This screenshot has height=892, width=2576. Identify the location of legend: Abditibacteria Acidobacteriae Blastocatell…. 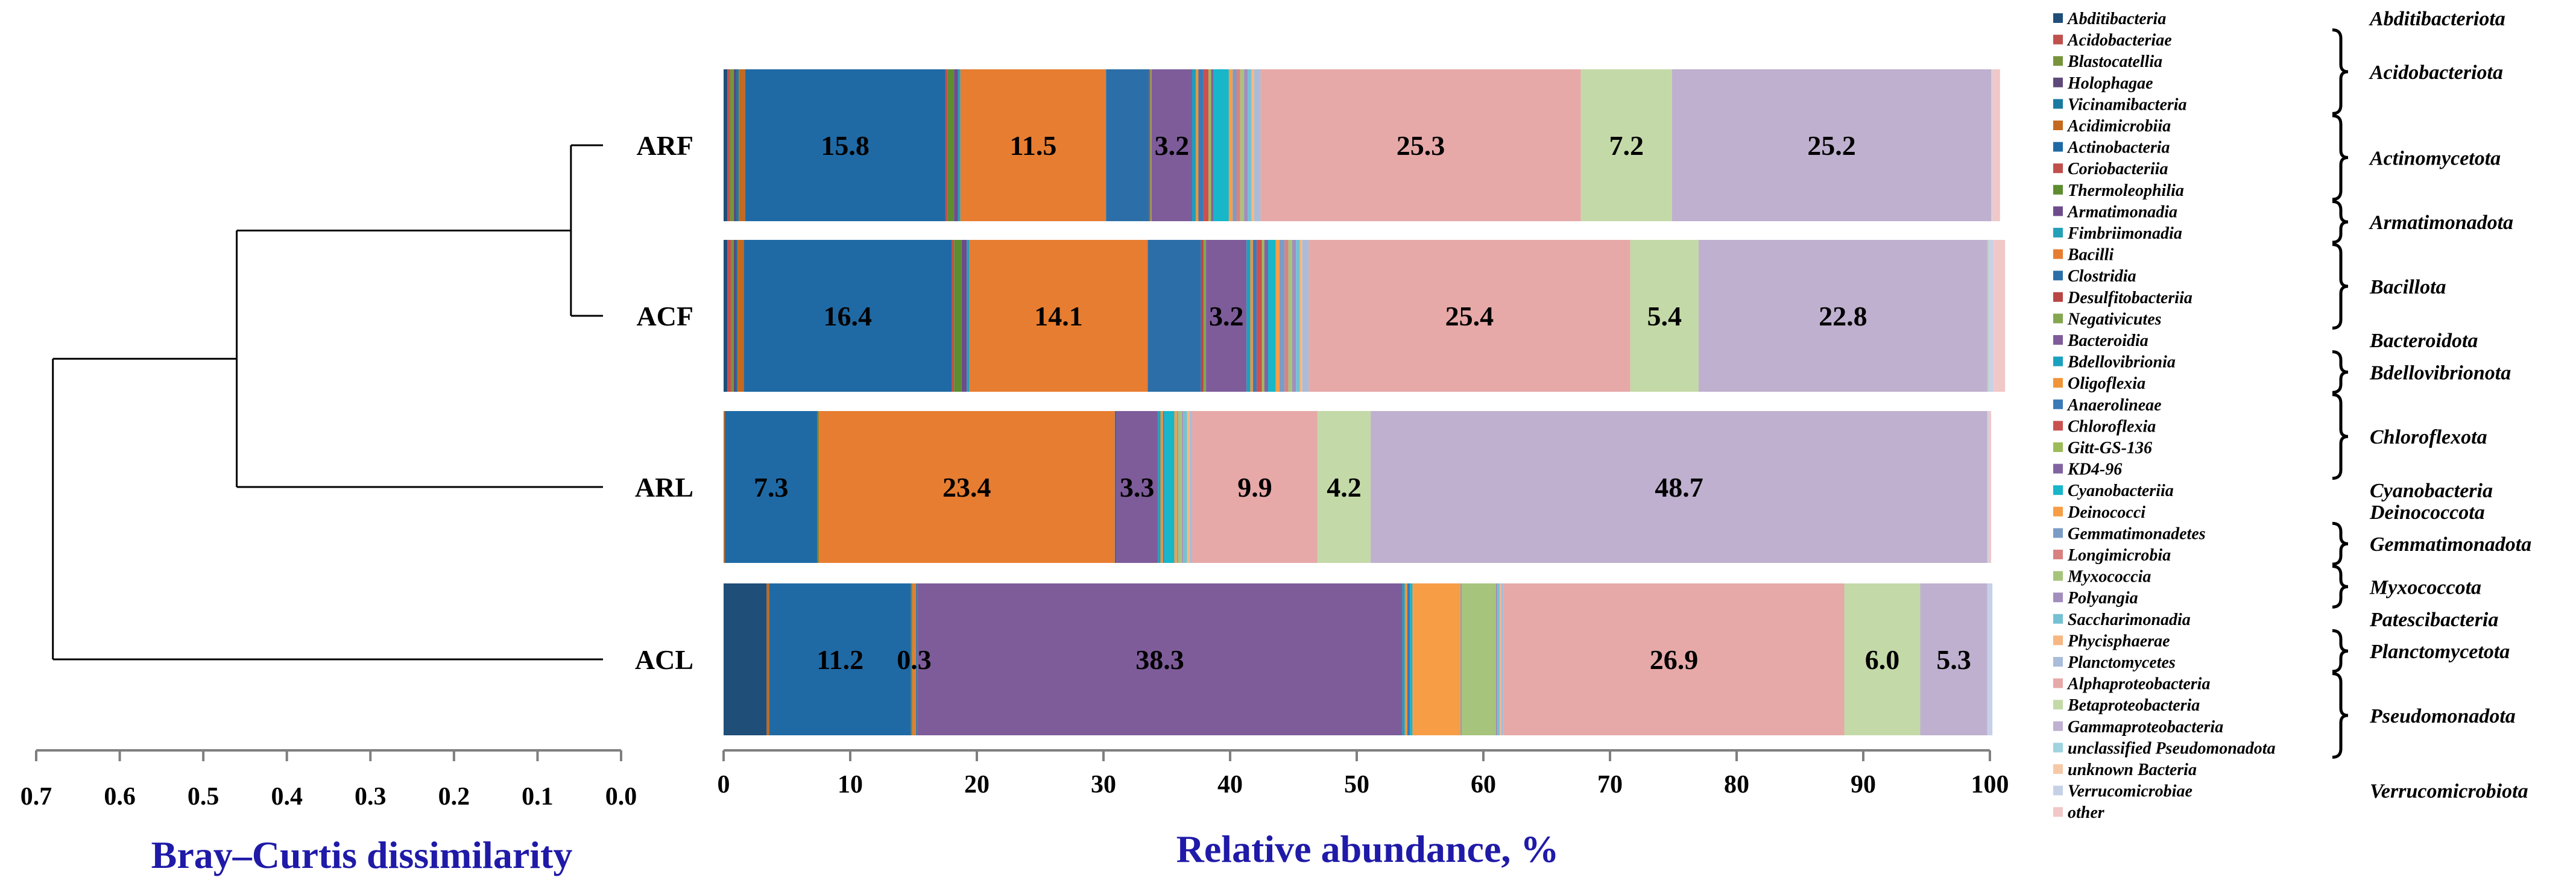
(2164, 416).